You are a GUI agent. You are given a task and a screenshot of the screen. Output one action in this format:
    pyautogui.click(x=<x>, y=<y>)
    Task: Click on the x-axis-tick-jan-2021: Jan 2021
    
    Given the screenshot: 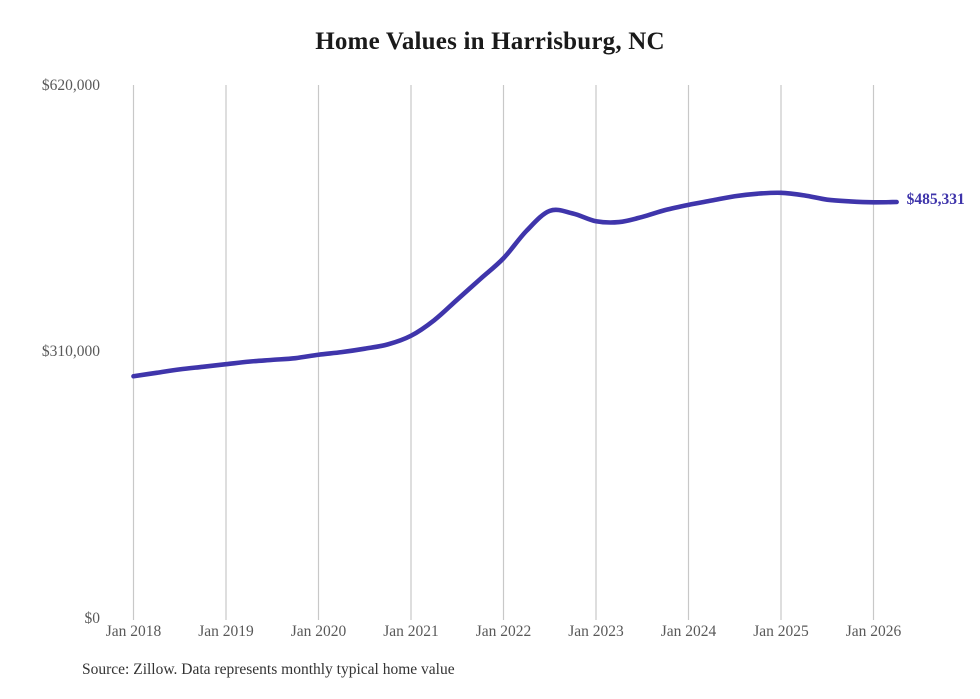 What is the action you would take?
    pyautogui.click(x=411, y=631)
    